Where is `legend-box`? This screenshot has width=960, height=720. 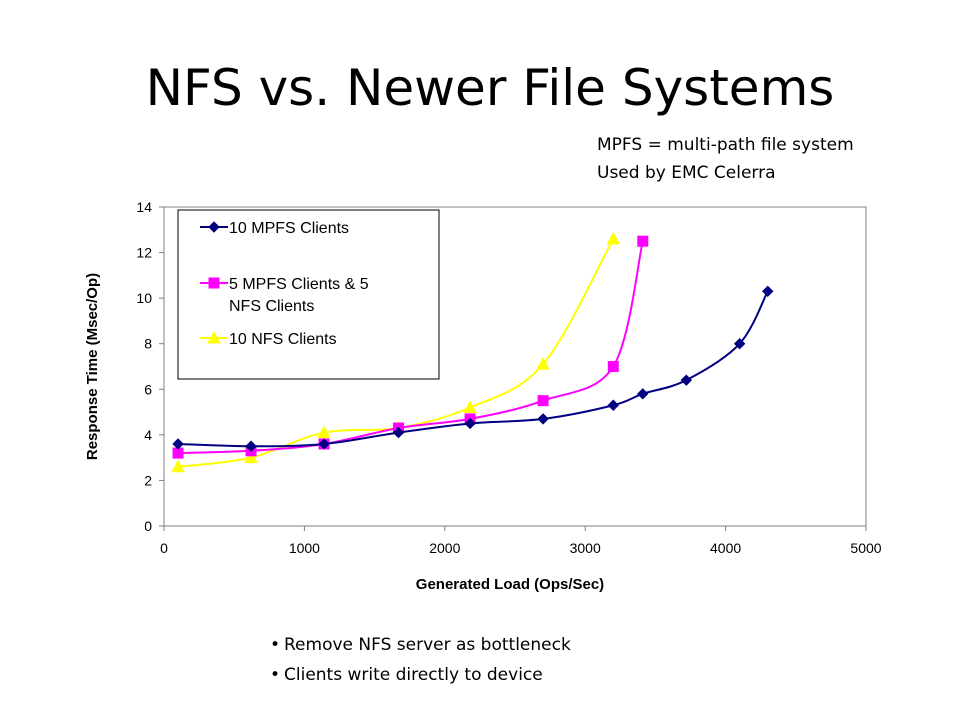 legend-box is located at coordinates (308, 294).